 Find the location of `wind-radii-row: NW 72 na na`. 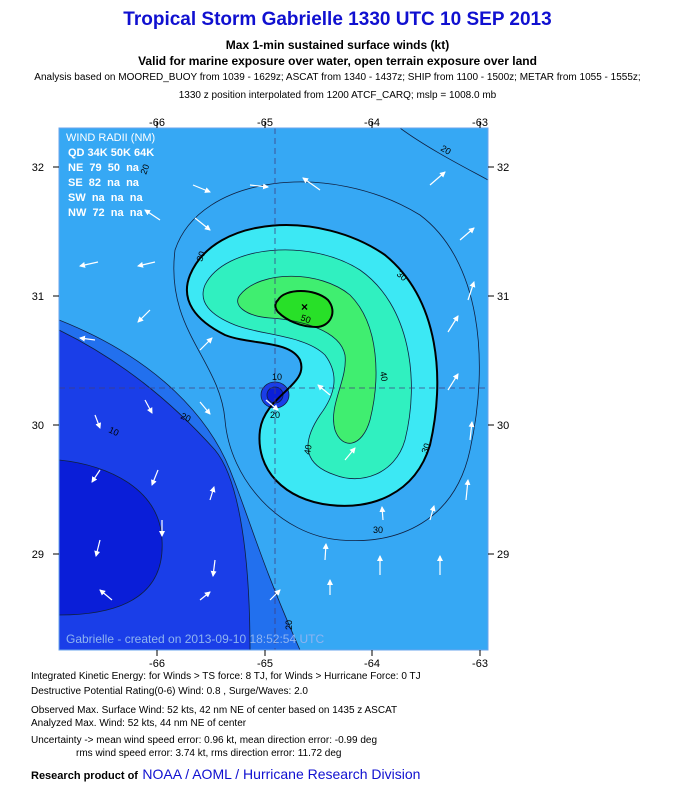

wind-radii-row: NW 72 na na is located at coordinates (105, 213).